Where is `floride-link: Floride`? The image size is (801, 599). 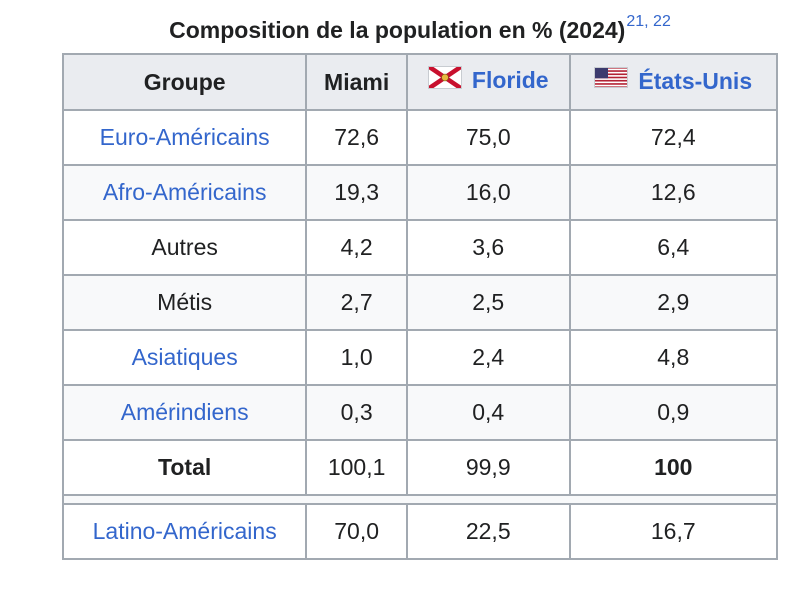
floride-link: Floride is located at coordinates (510, 80).